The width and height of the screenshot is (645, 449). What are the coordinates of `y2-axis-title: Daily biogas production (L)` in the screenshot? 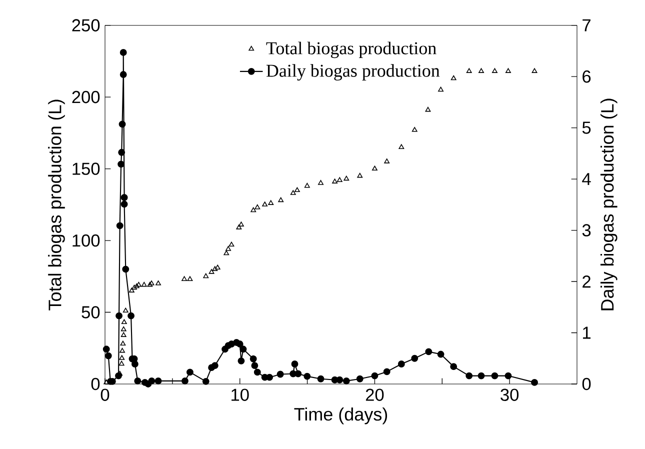 It's located at (609, 204).